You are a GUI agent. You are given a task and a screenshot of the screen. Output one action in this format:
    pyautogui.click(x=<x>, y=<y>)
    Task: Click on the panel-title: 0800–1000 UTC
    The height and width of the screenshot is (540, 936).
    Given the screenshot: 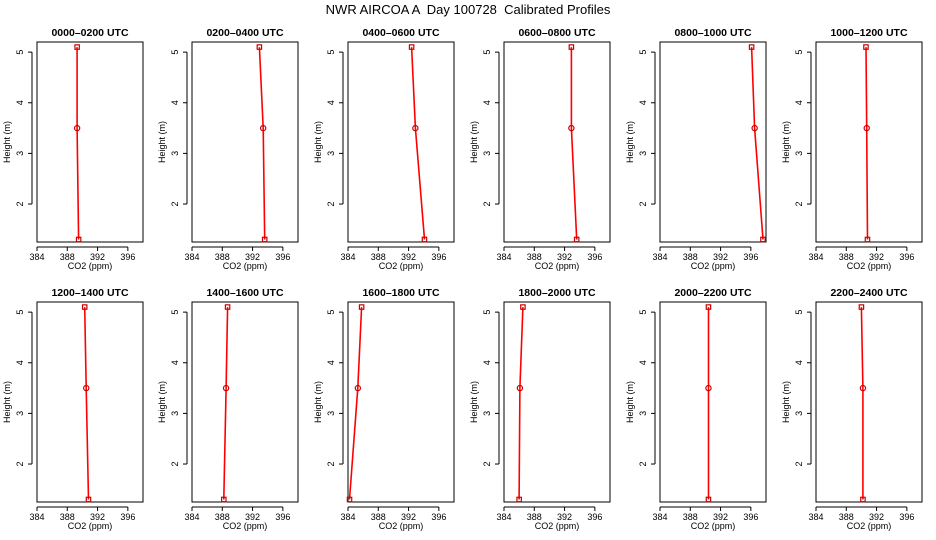 What is the action you would take?
    pyautogui.click(x=712, y=33)
    